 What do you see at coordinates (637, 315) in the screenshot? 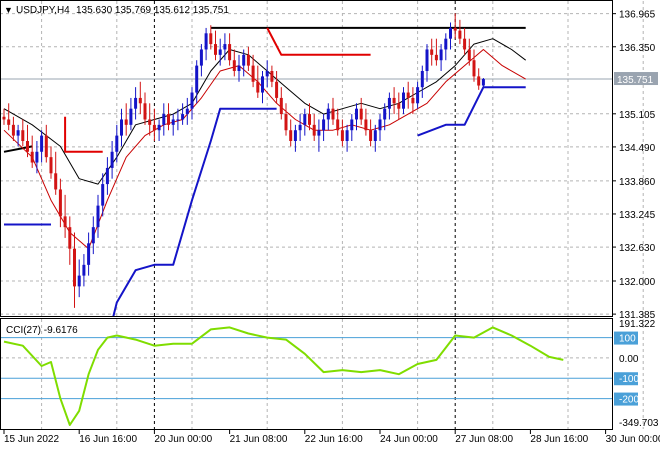
I see `price-axis-label: 131.385` at bounding box center [637, 315].